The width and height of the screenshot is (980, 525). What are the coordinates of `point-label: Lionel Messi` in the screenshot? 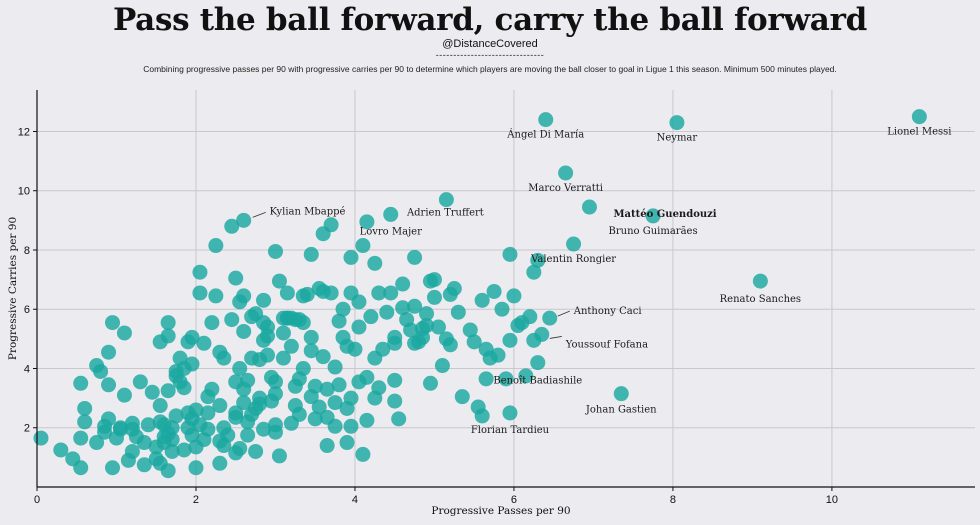 It's located at (919, 132).